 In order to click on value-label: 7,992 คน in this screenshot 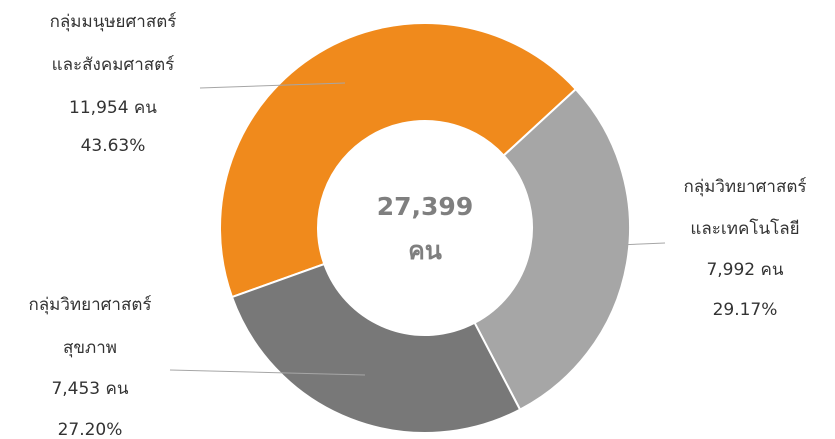, I will do `click(744, 270)`.